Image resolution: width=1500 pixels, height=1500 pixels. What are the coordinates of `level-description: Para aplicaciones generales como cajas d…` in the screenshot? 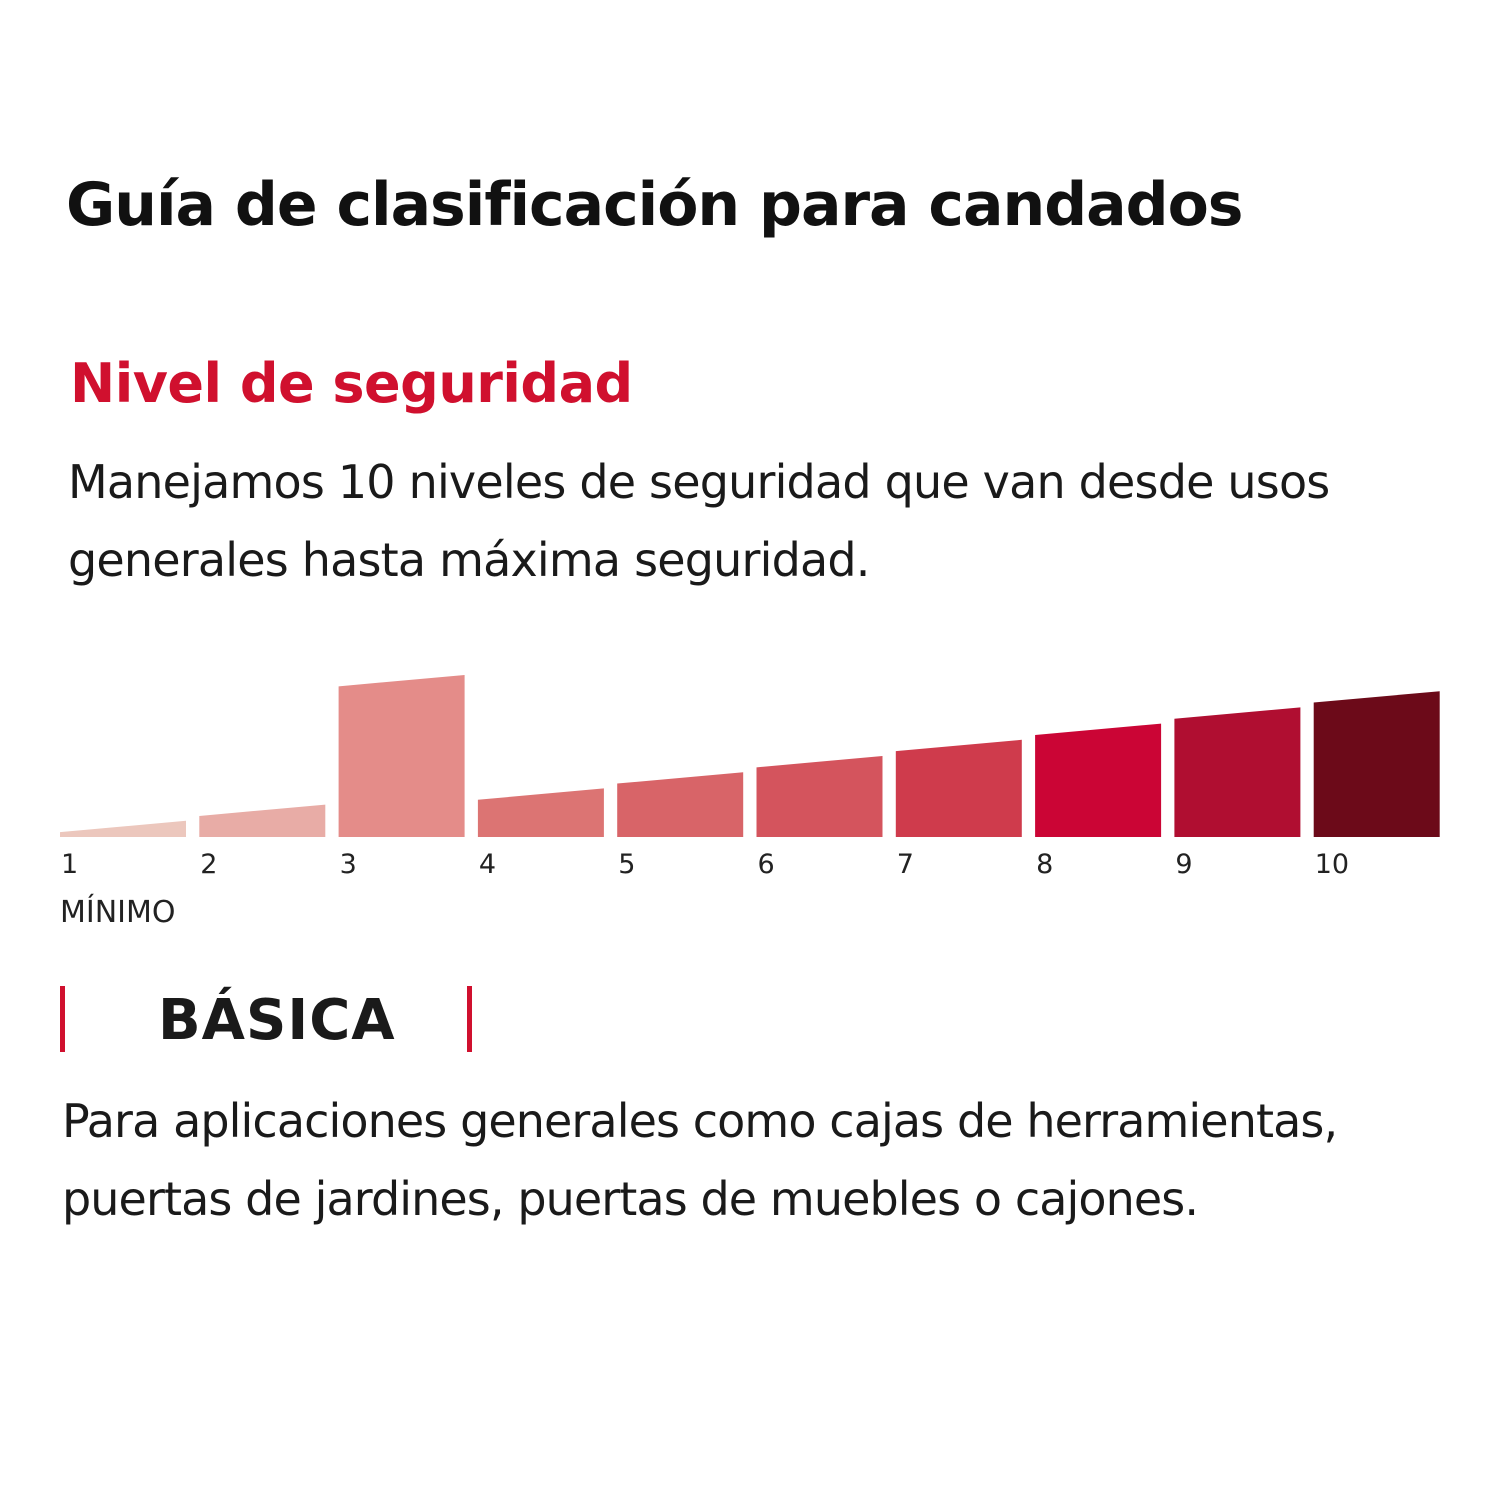 It's located at (700, 1160).